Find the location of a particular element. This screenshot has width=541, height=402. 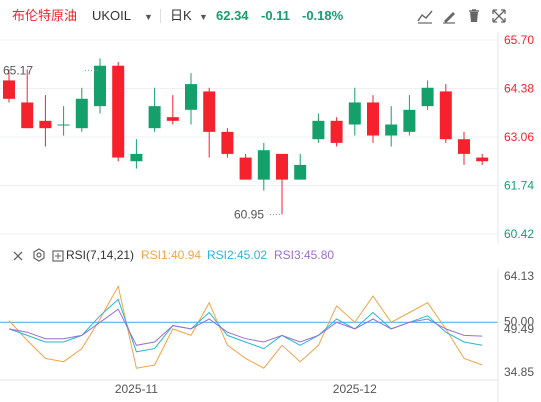

chart-header: 布伦特原油 UKOIL ▼ 日K ▼ 62.34 -0.11 -0.18% is located at coordinates (270, 16).